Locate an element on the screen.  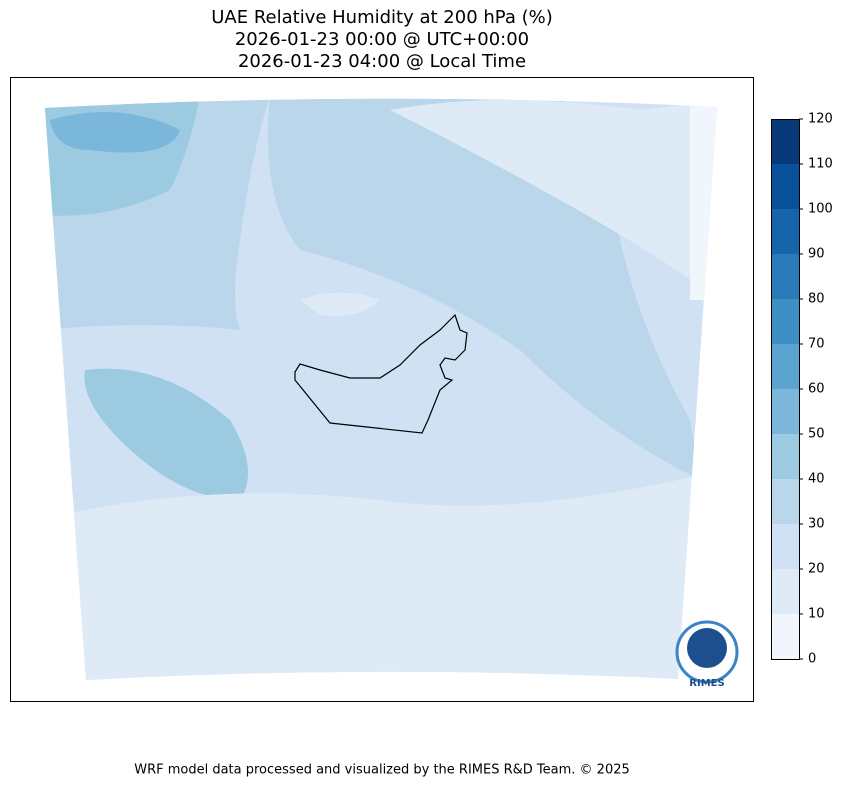
colorbar-tick-label: 30 is located at coordinates (816, 524).